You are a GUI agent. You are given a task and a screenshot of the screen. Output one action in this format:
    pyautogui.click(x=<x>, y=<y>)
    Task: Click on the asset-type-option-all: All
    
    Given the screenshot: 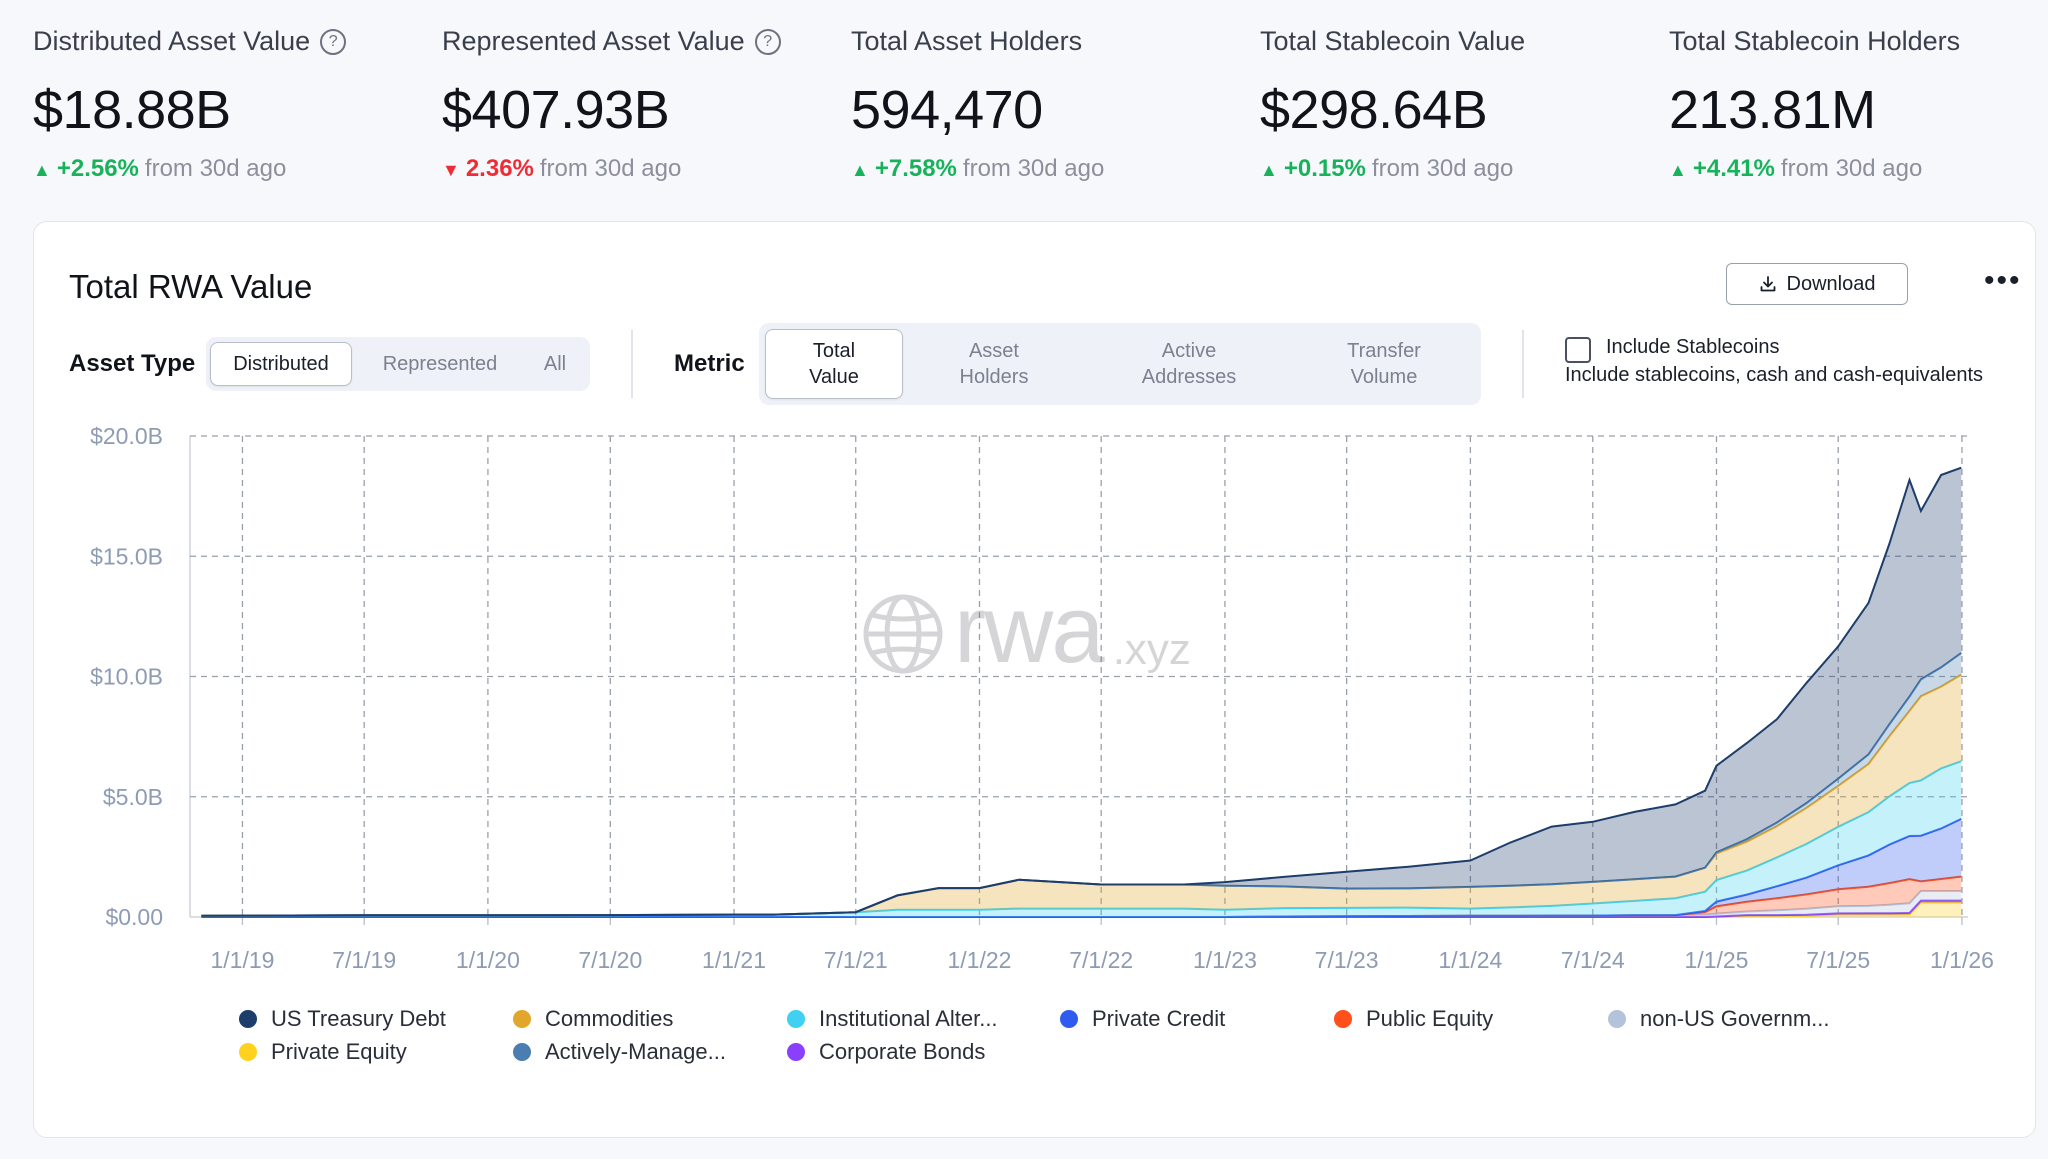 What is the action you would take?
    pyautogui.click(x=555, y=364)
    